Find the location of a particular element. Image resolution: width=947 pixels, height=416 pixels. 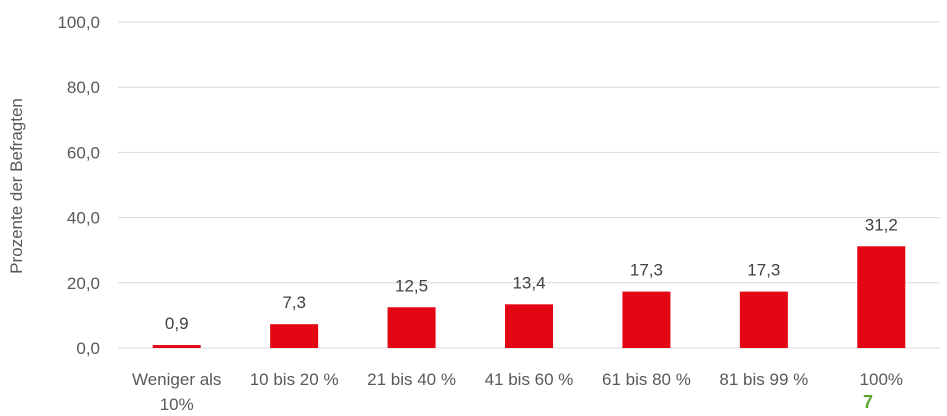

category-label: 41 bis 60 % is located at coordinates (529, 379).